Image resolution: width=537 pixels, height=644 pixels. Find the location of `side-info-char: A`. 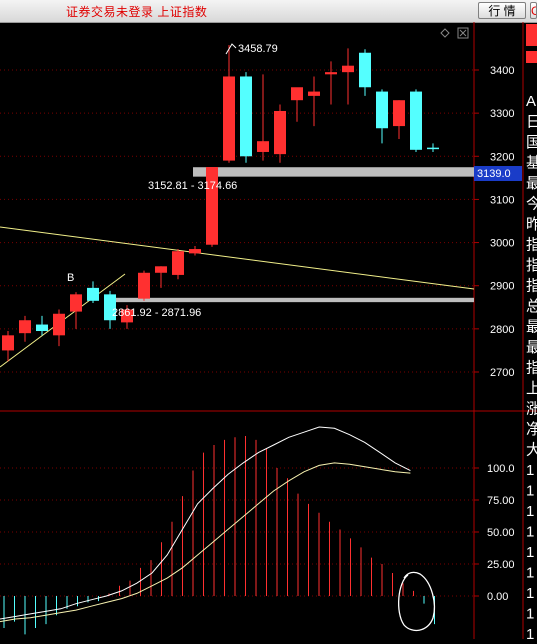

side-info-char: A is located at coordinates (531, 101).